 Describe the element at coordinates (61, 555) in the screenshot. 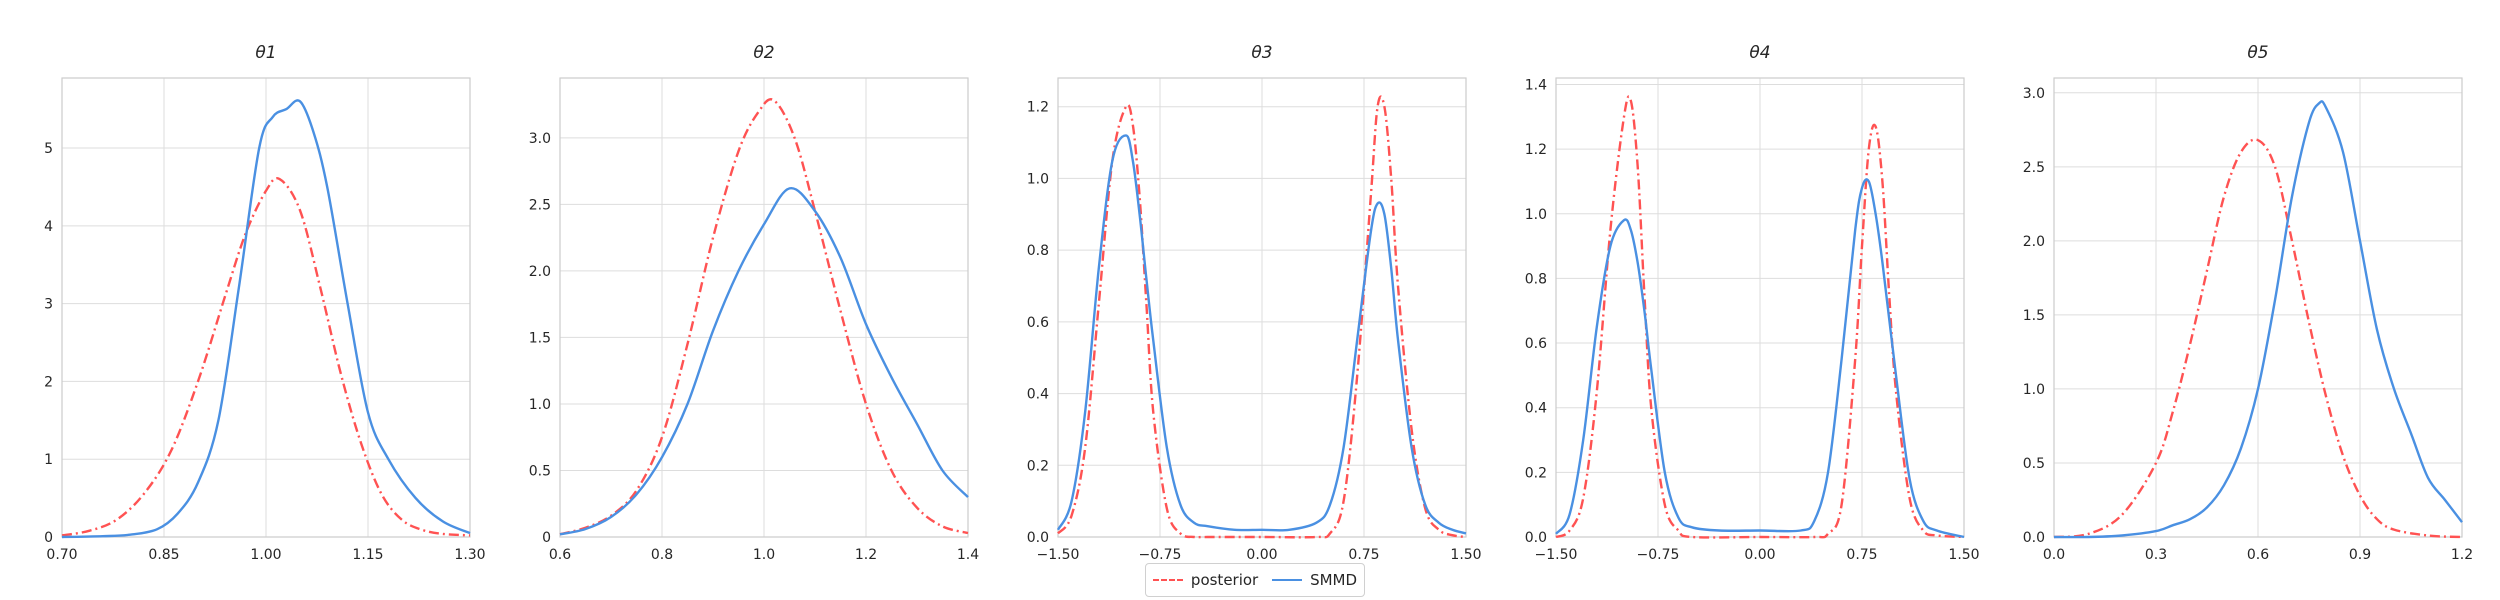

I see `x-tick-label: 0.70` at that location.